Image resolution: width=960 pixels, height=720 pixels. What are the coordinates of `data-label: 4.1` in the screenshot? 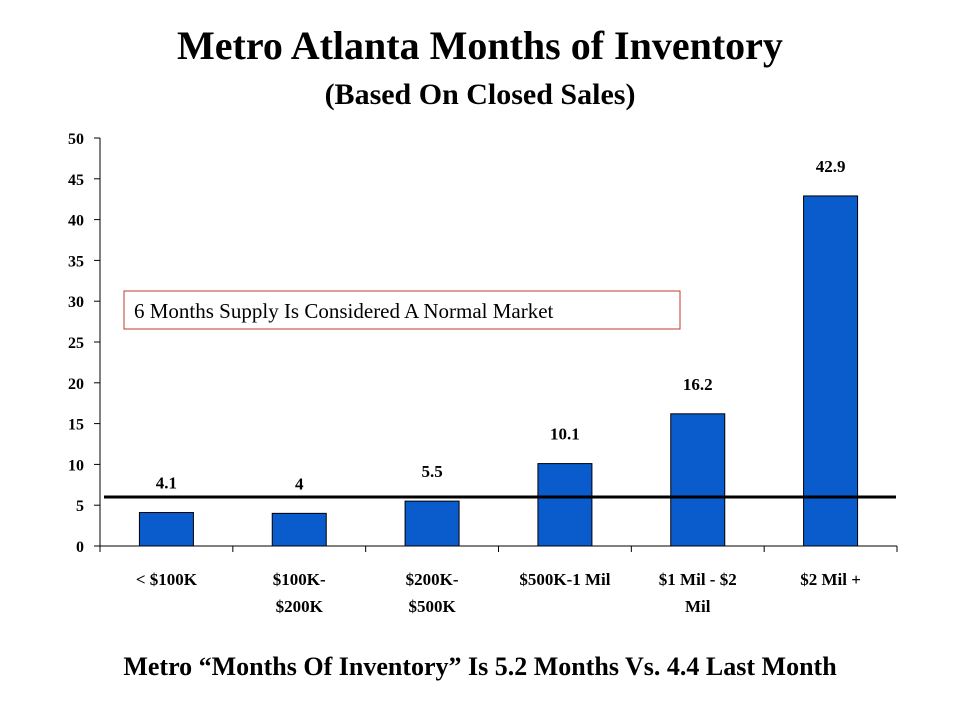 It's located at (166, 483).